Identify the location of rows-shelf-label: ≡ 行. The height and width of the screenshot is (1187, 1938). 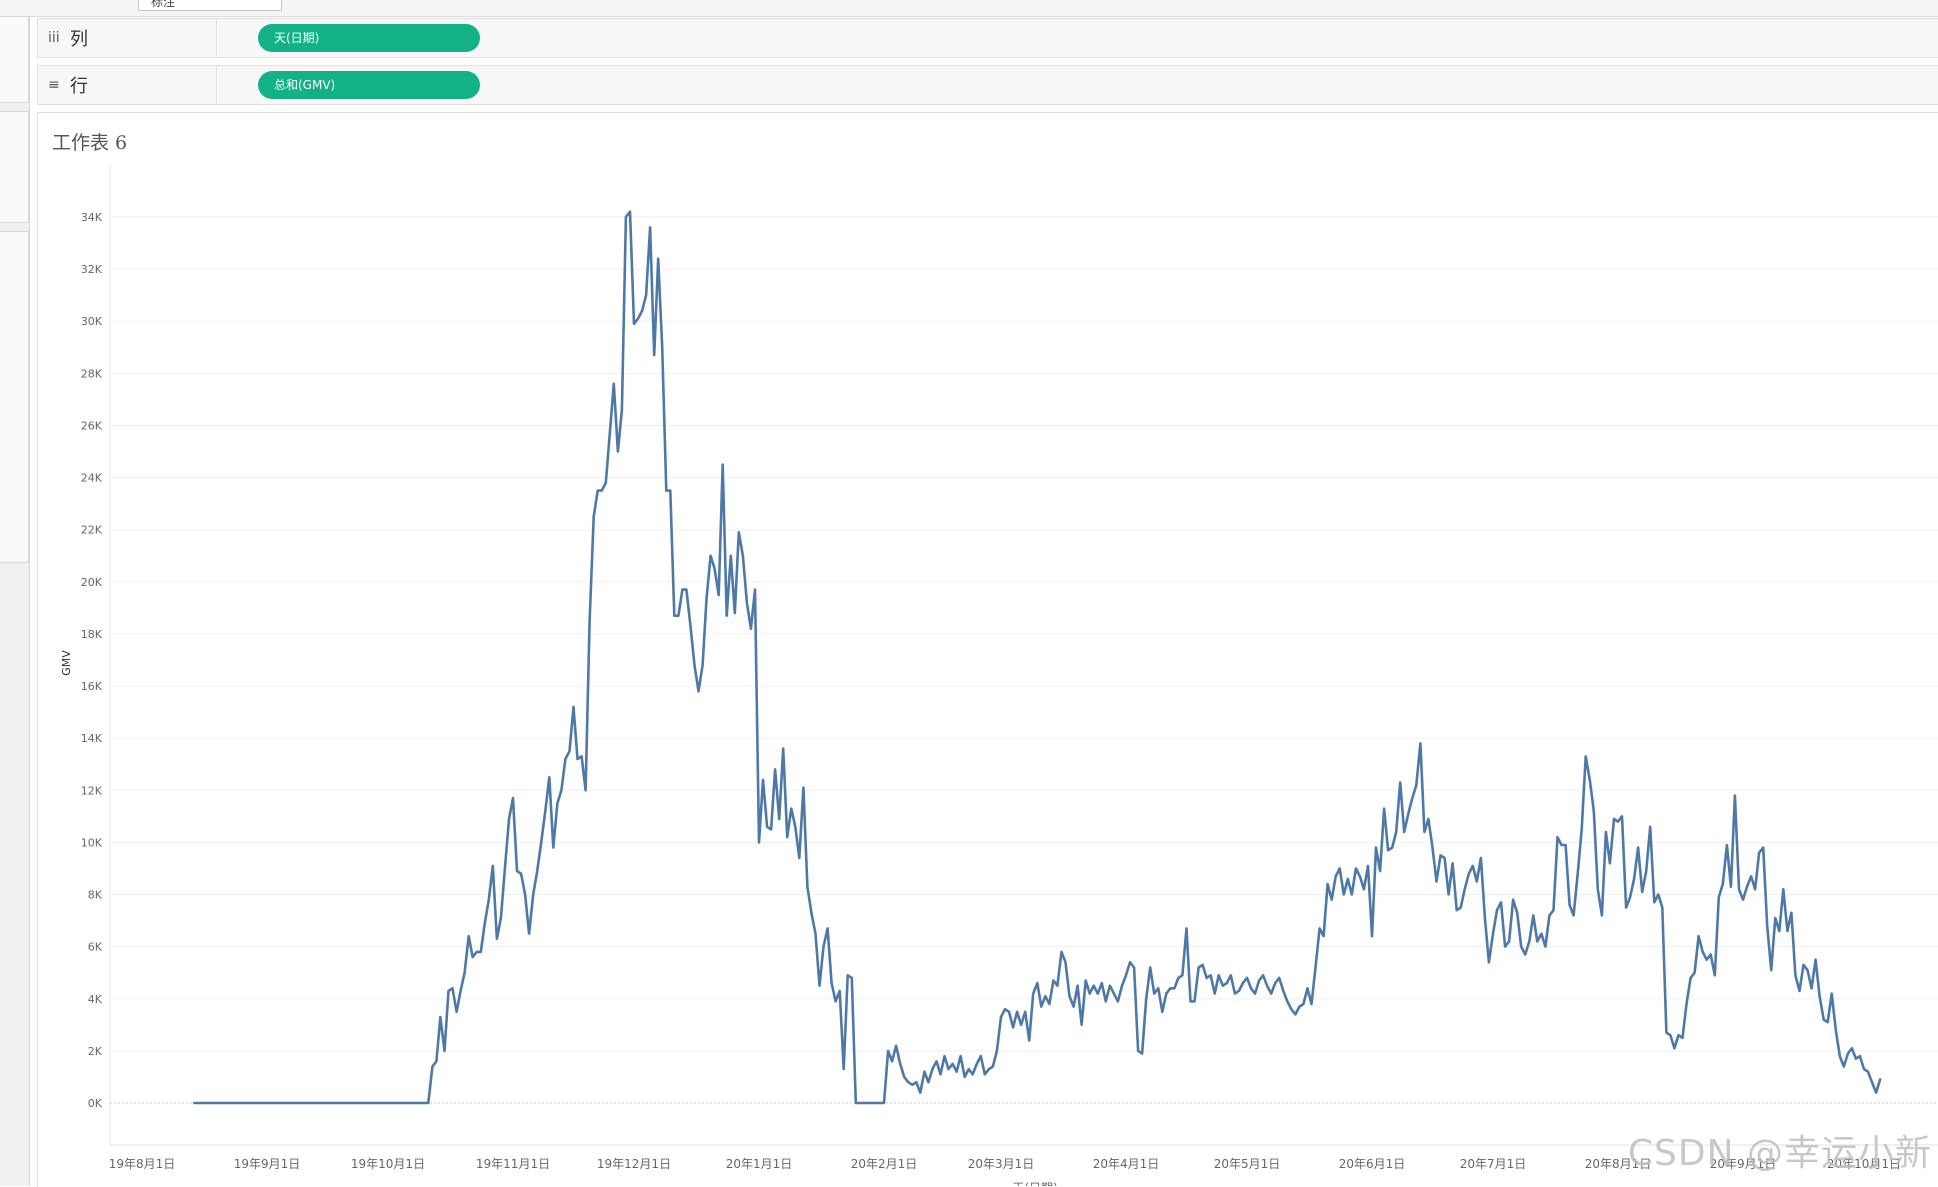
(127, 85).